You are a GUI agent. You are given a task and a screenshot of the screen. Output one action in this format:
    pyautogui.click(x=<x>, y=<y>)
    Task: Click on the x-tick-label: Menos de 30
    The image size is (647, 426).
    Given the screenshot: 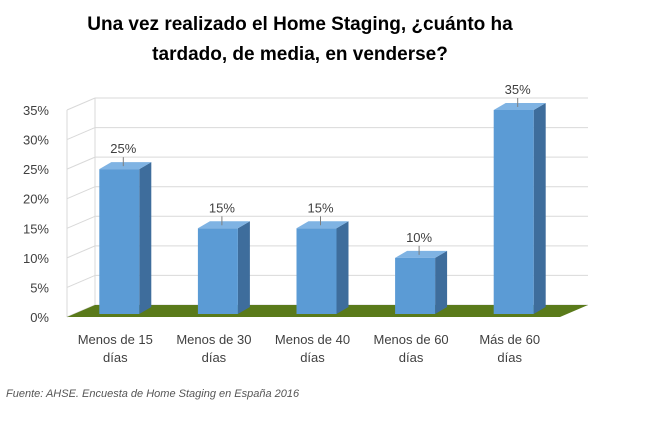 What is the action you would take?
    pyautogui.click(x=213, y=339)
    